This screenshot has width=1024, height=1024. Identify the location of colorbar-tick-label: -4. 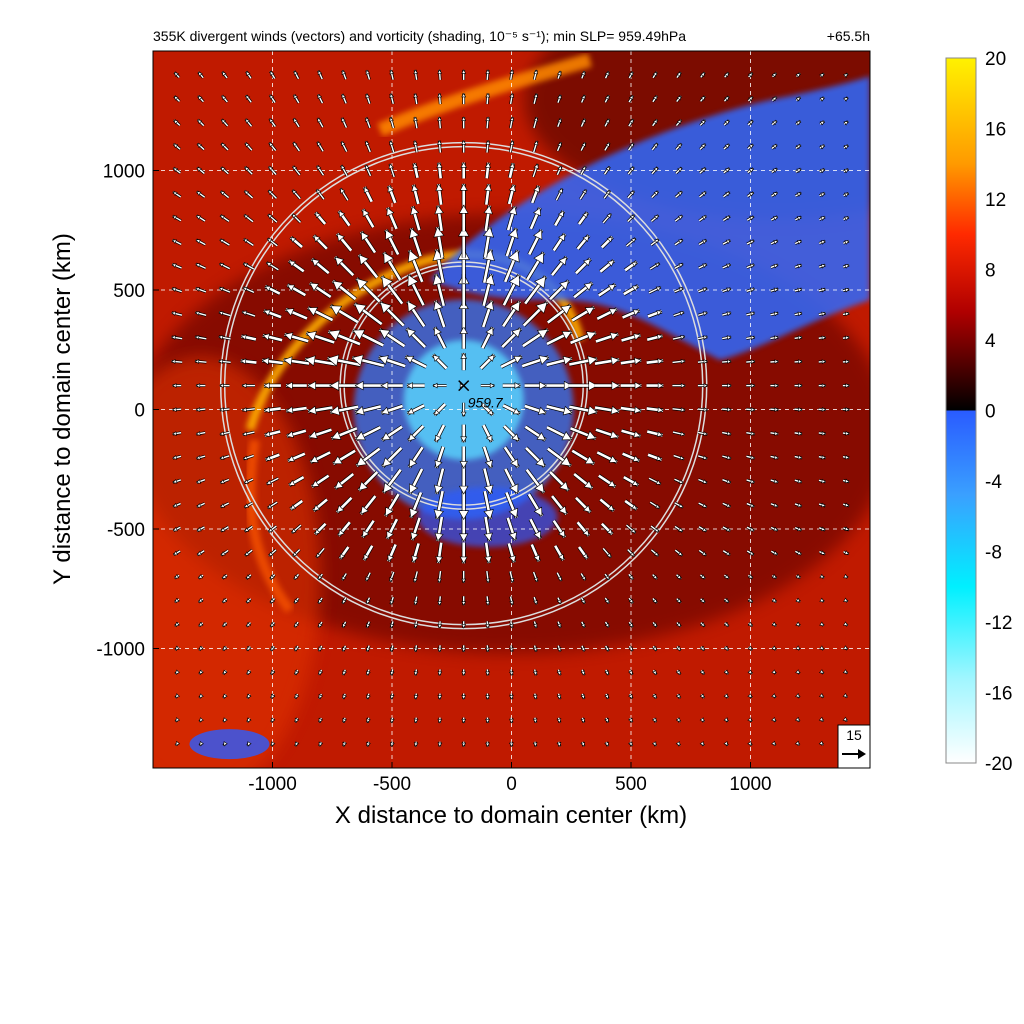
(993, 482).